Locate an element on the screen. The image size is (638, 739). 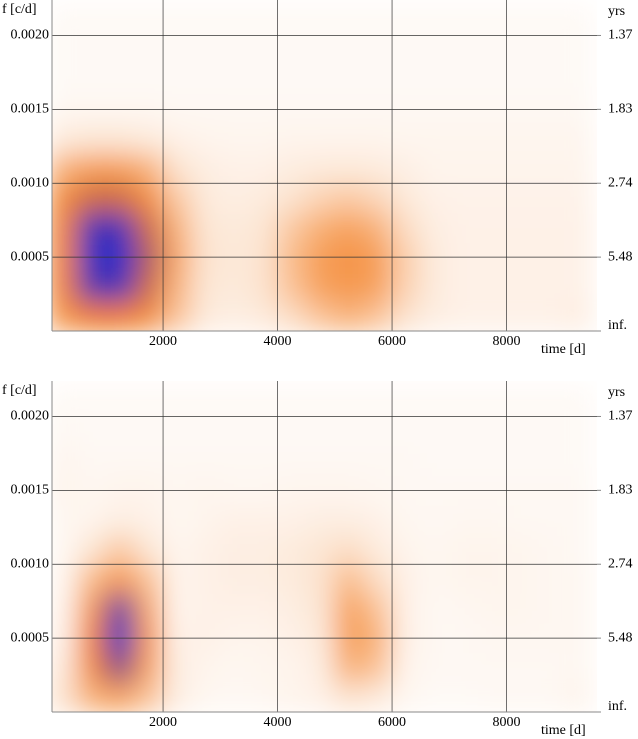
y-tick-label: 0.0010 is located at coordinates (30, 563).